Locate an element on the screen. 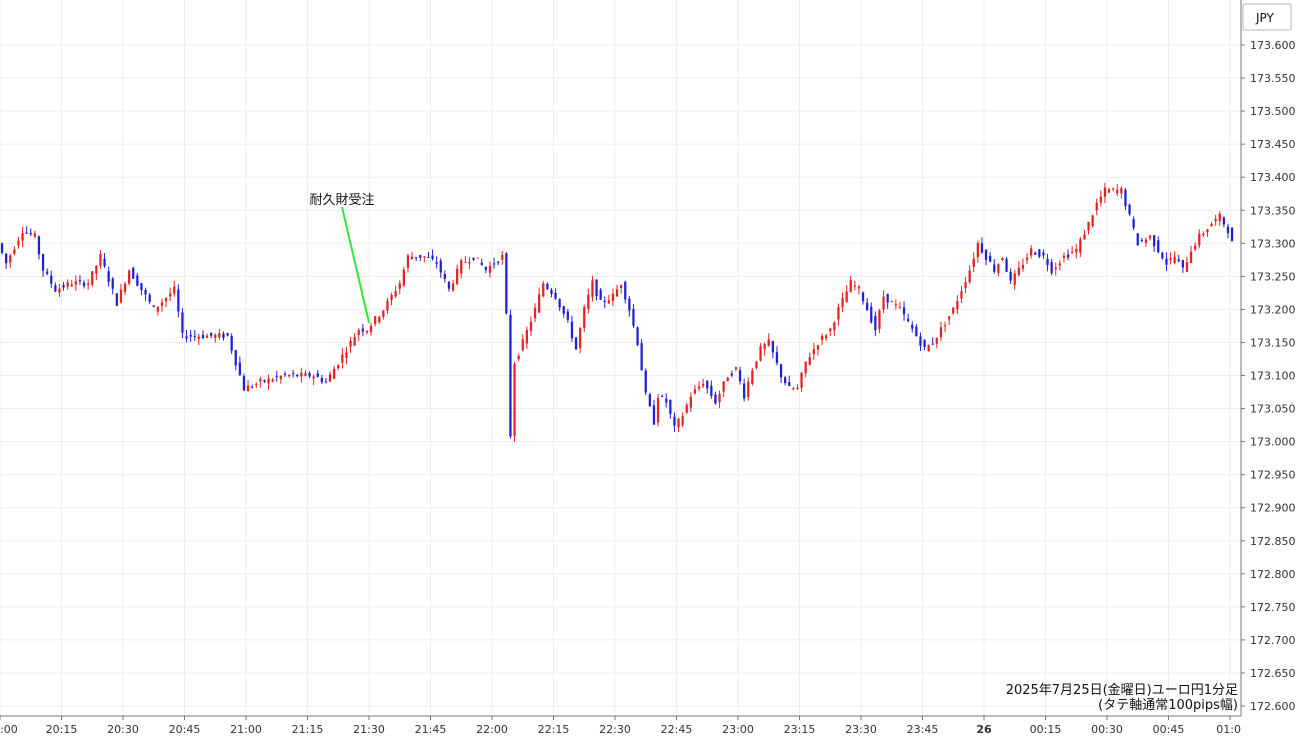 Image resolution: width=1300 pixels, height=745 pixels. time-tick-label: 00:45 is located at coordinates (1169, 729).